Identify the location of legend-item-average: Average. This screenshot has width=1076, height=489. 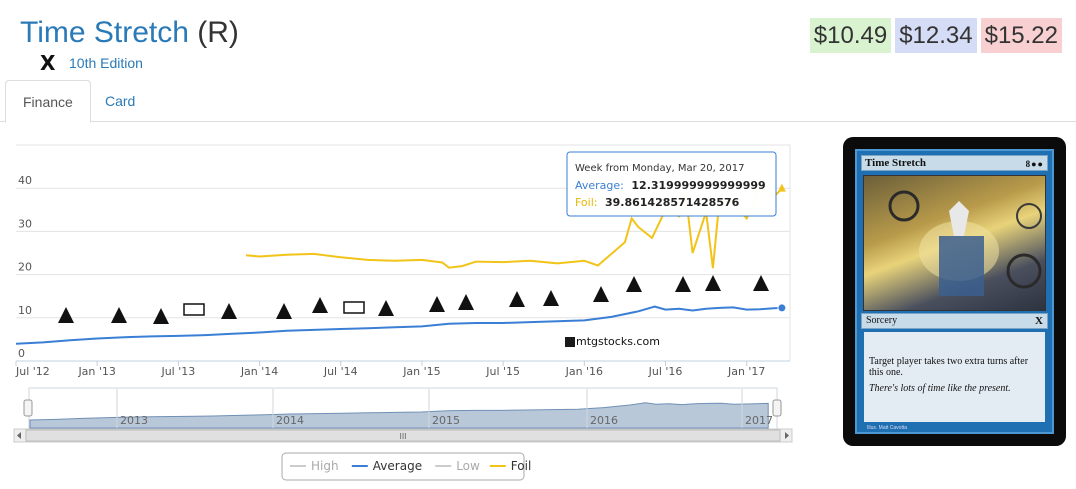
(386, 466).